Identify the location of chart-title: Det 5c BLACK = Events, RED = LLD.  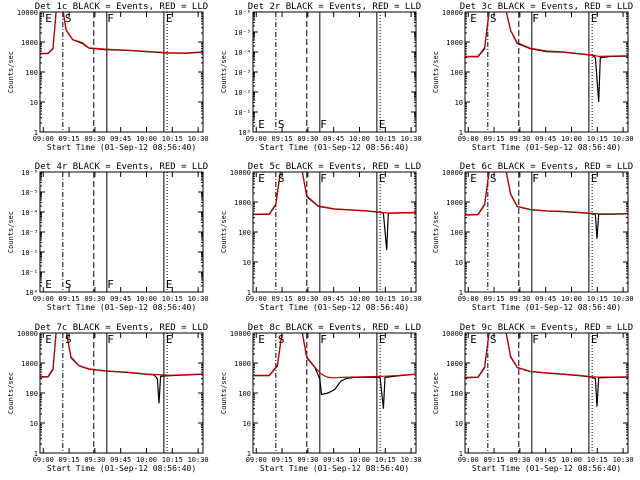
(334, 167).